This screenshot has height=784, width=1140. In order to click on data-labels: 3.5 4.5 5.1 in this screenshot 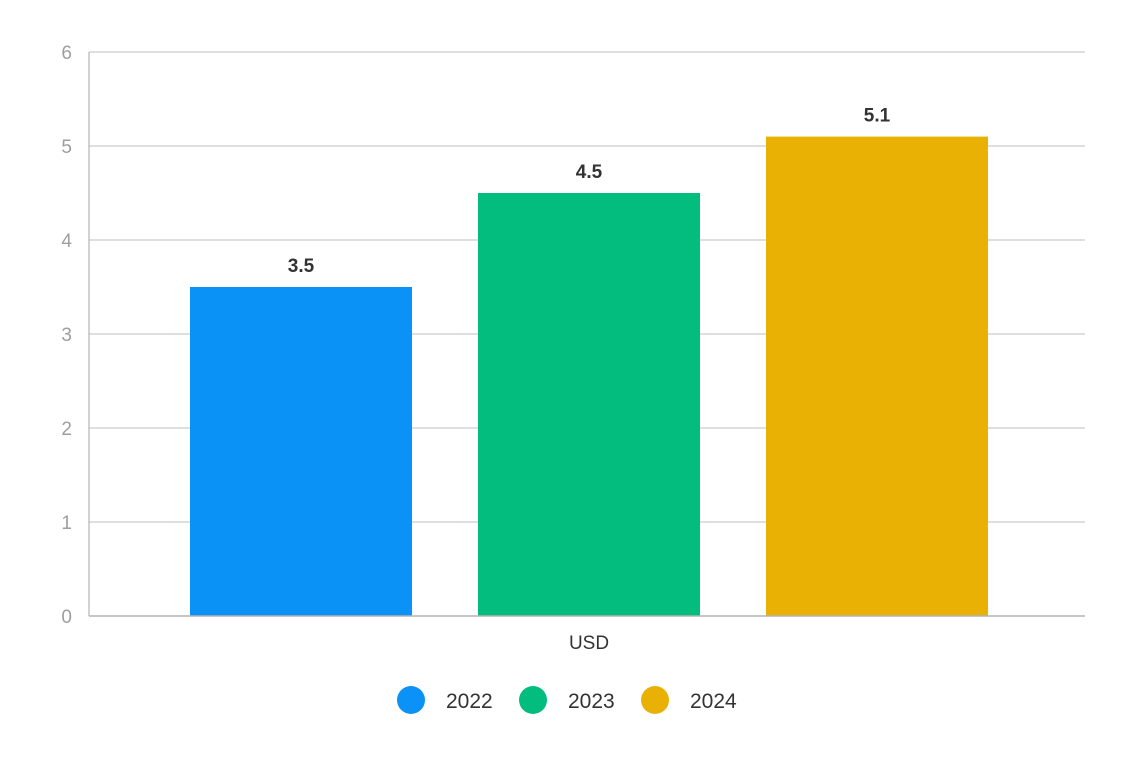, I will do `click(589, 191)`.